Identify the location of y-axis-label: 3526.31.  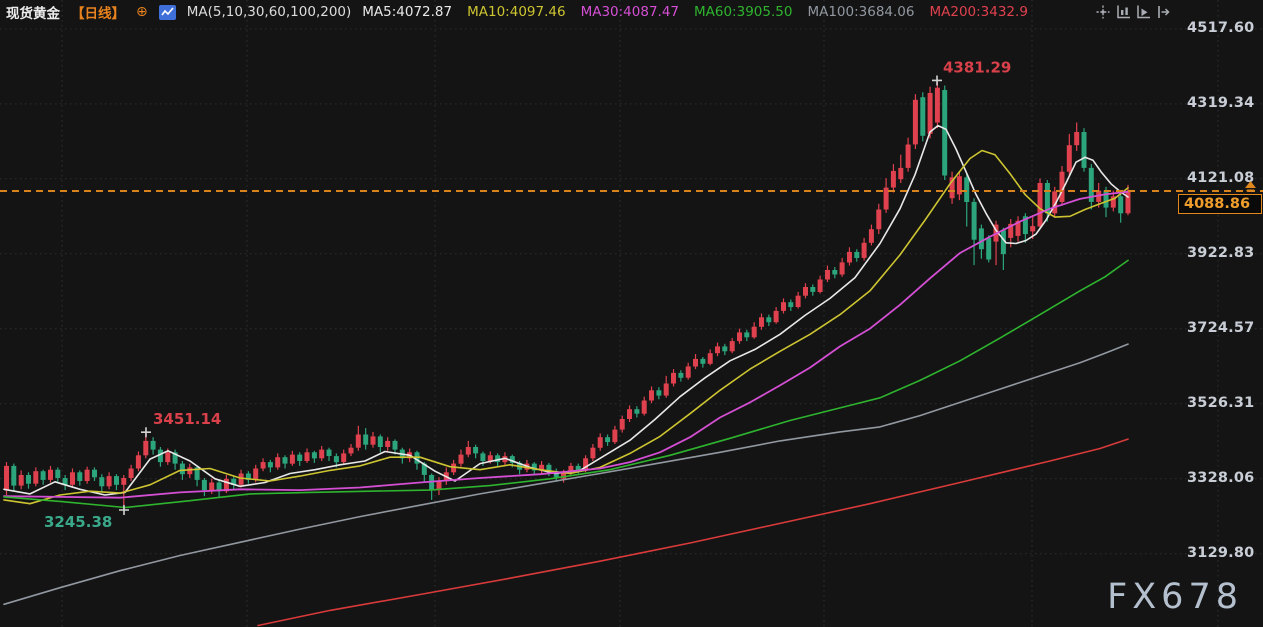
(1221, 403).